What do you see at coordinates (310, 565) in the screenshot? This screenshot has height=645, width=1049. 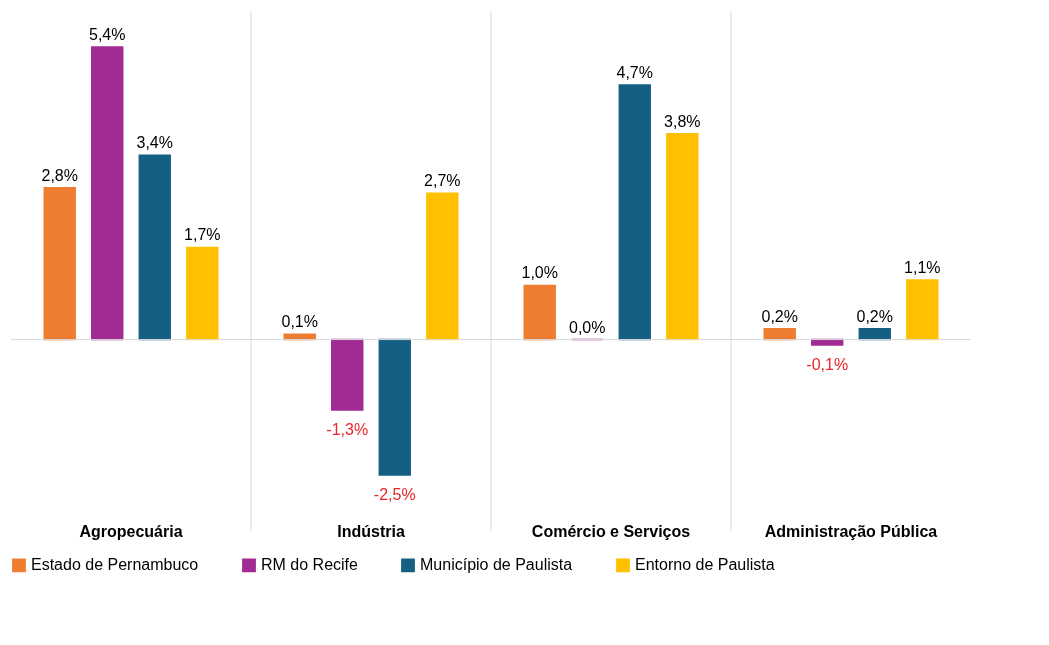 I see `legend-label: RM do Recife` at bounding box center [310, 565].